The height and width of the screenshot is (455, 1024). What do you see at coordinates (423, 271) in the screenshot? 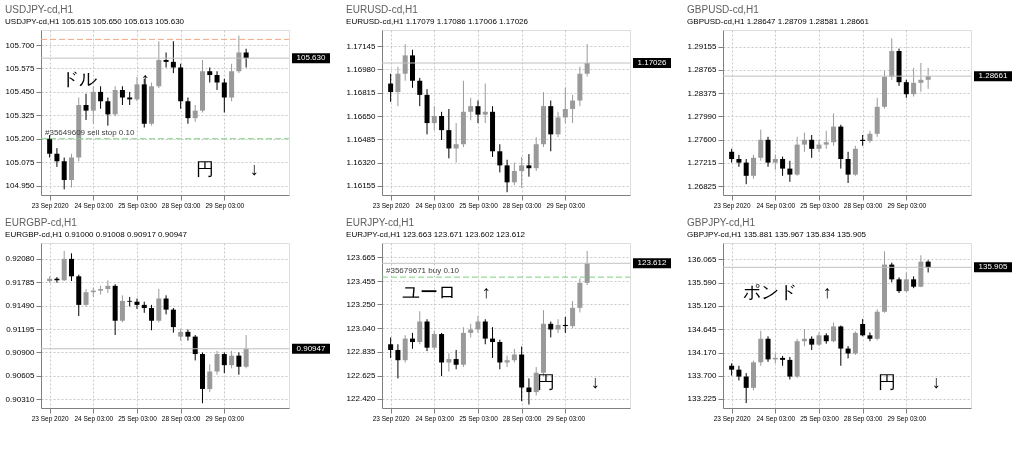
I see `ref-line-label: #35679671 buy 0.10` at bounding box center [423, 271].